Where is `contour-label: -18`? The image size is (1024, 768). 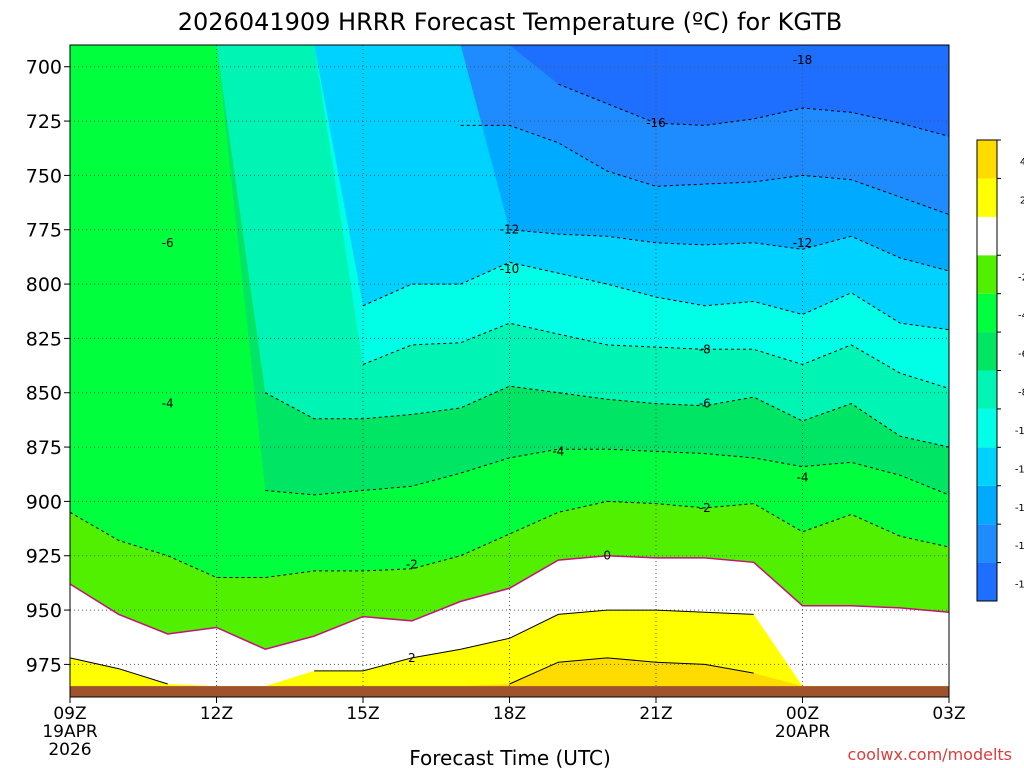
contour-label: -18 is located at coordinates (803, 60).